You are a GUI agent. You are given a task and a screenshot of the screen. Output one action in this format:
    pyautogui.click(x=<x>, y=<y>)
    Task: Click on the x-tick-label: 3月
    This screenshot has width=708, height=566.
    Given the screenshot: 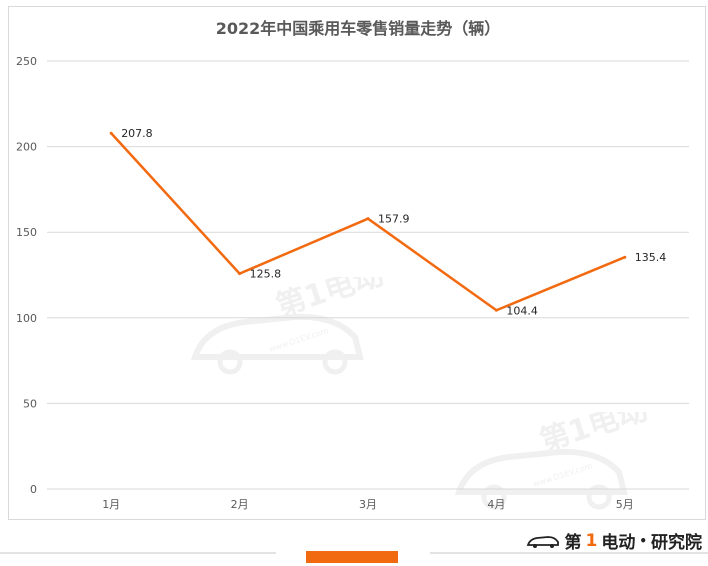 What is the action you would take?
    pyautogui.click(x=368, y=504)
    